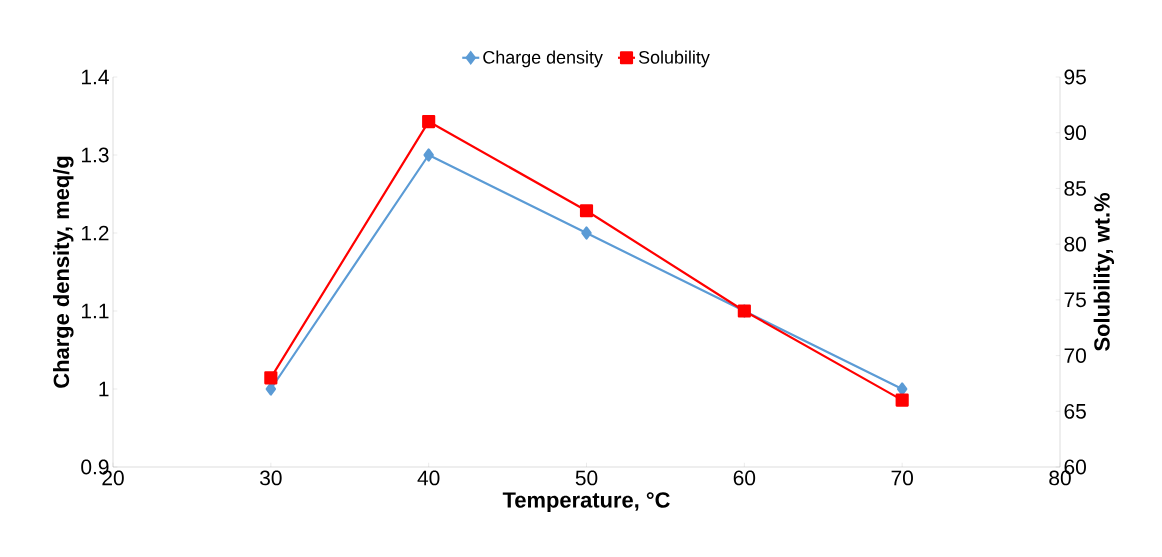 The height and width of the screenshot is (557, 1162). What do you see at coordinates (674, 59) in the screenshot?
I see `legend-label: Solubility` at bounding box center [674, 59].